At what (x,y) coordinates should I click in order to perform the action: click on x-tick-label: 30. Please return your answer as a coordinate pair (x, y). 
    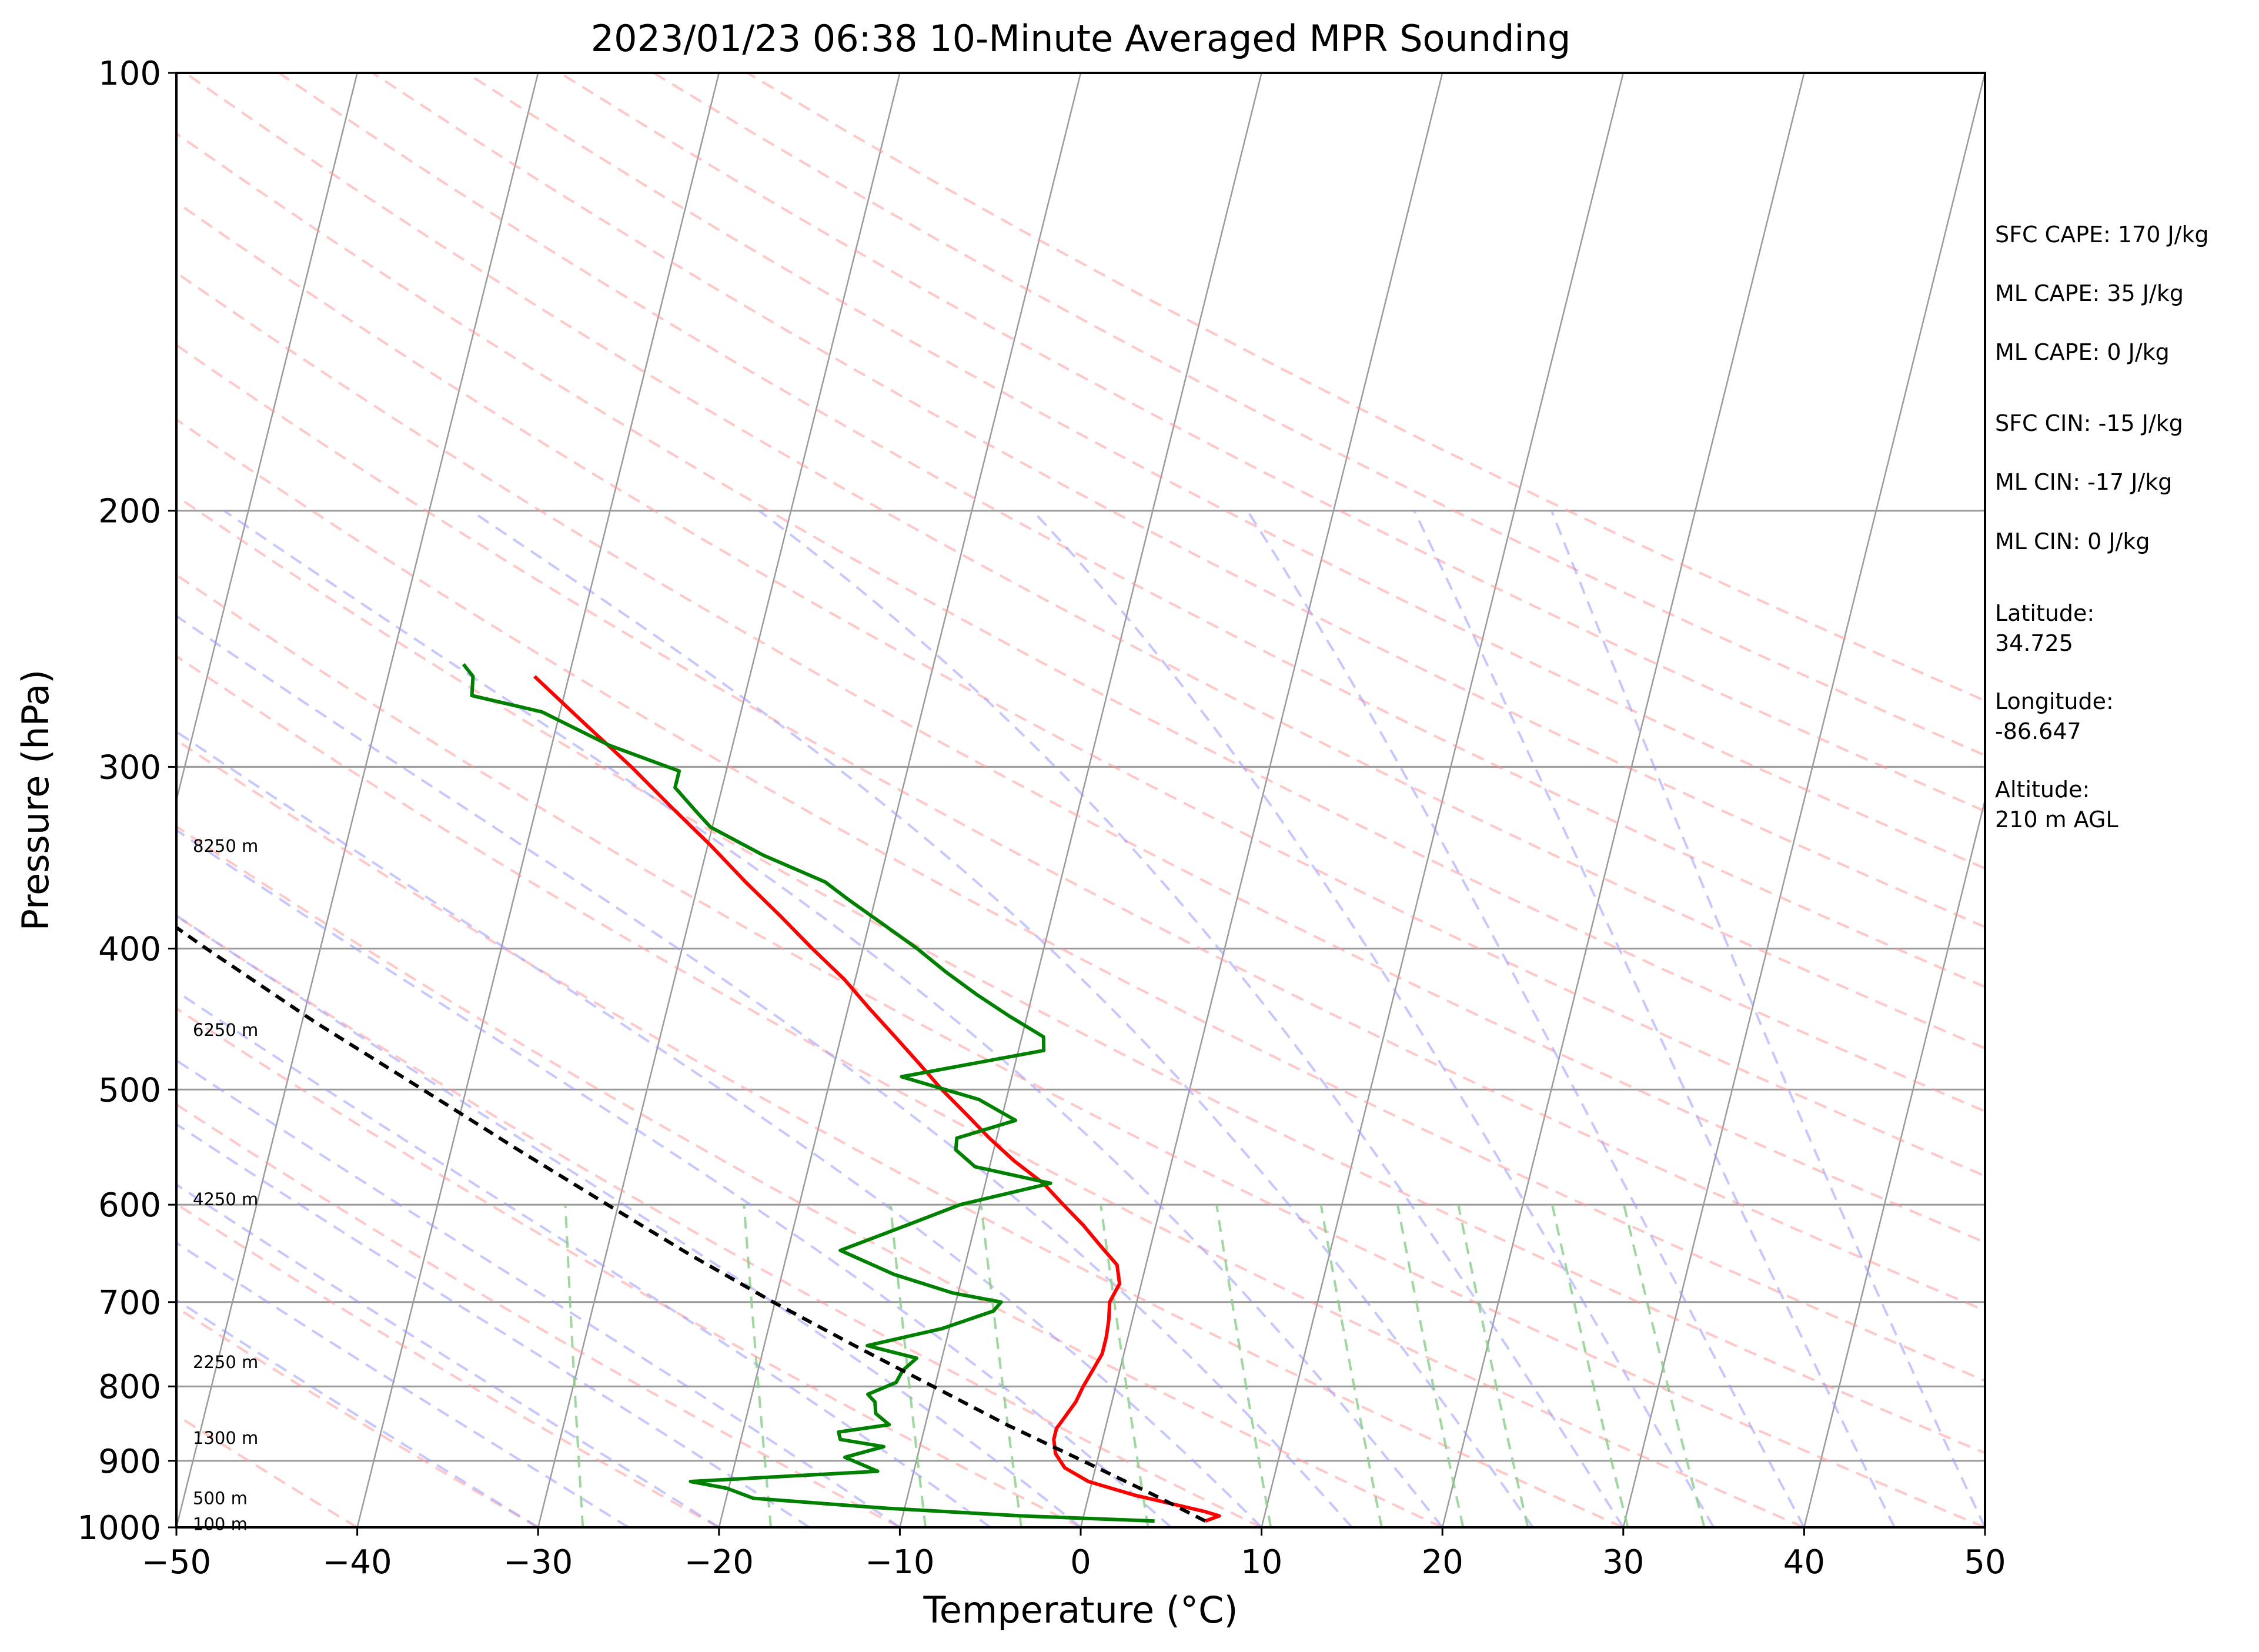
    Looking at the image, I should click on (1623, 1562).